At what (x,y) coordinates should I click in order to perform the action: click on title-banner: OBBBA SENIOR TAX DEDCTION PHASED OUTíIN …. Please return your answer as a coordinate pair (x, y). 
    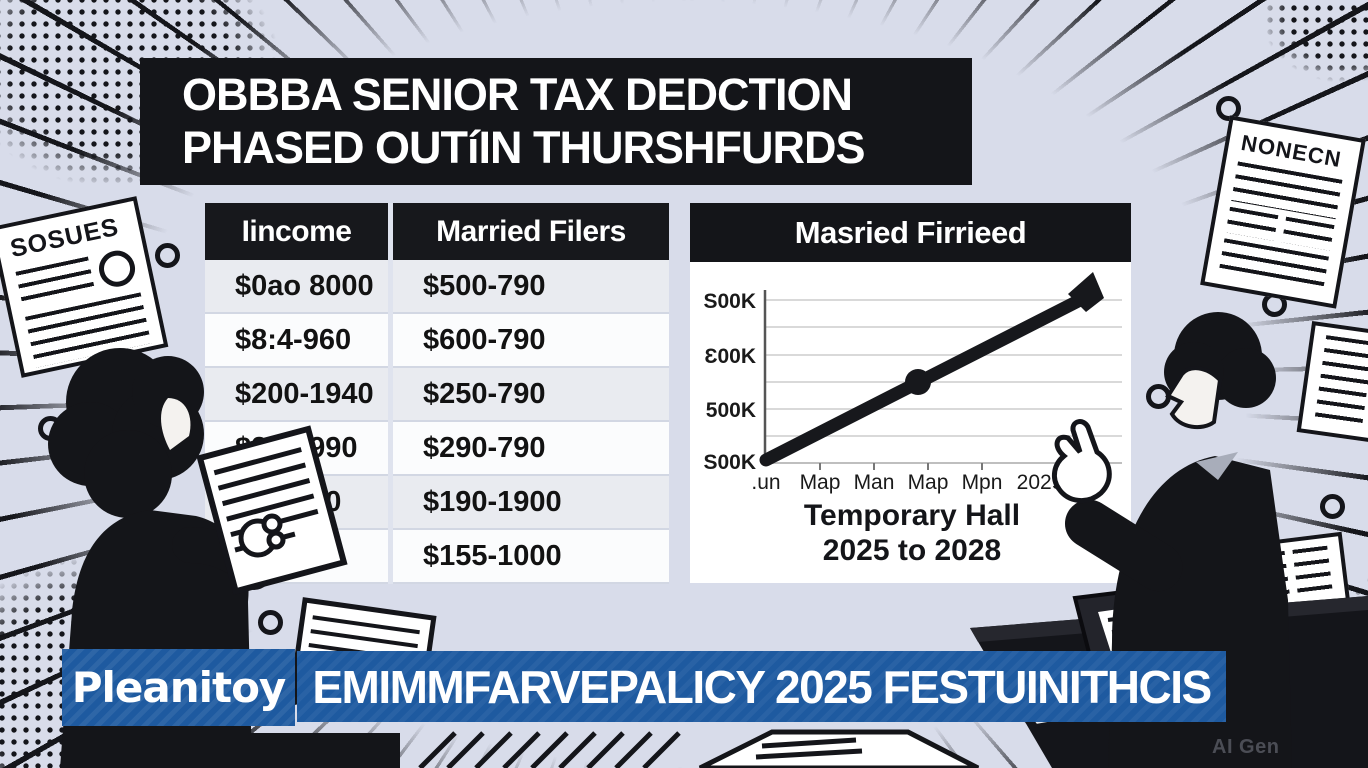
    Looking at the image, I should click on (556, 121).